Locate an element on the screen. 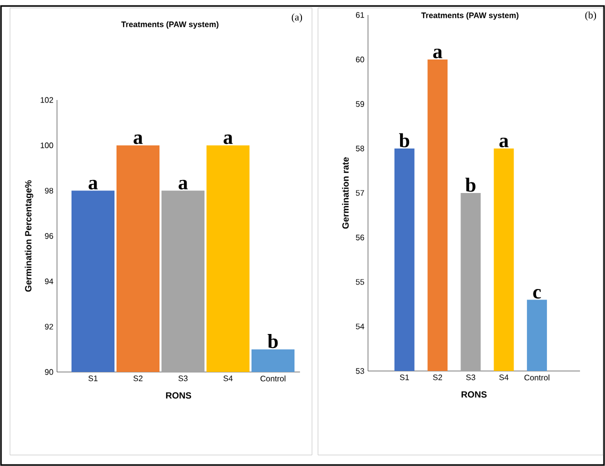  y-tick-label: 53 is located at coordinates (360, 371).